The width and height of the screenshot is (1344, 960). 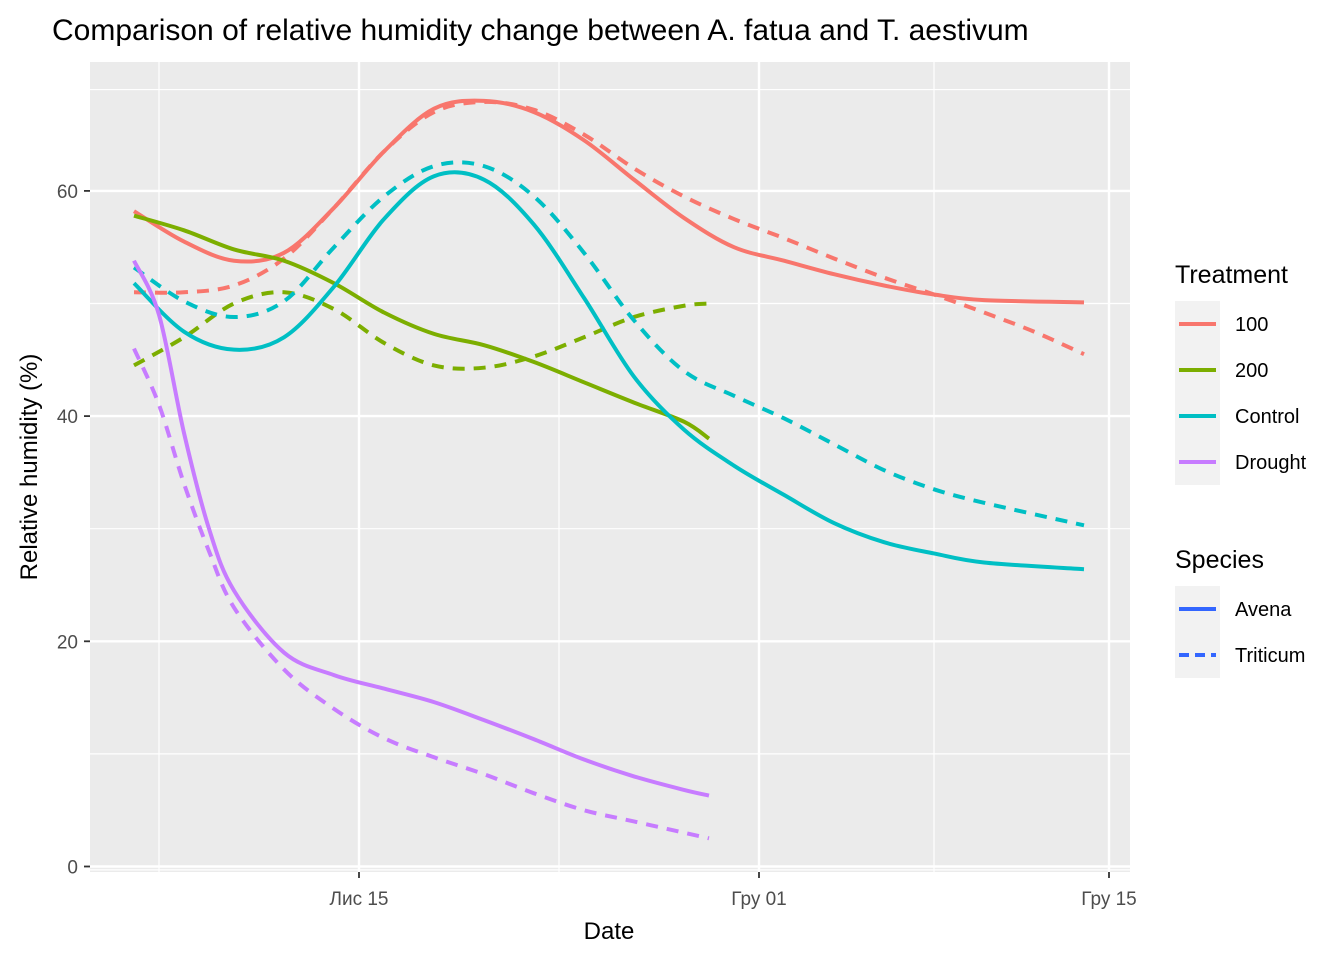 I want to click on x-axis-title: Date, so click(x=609, y=931).